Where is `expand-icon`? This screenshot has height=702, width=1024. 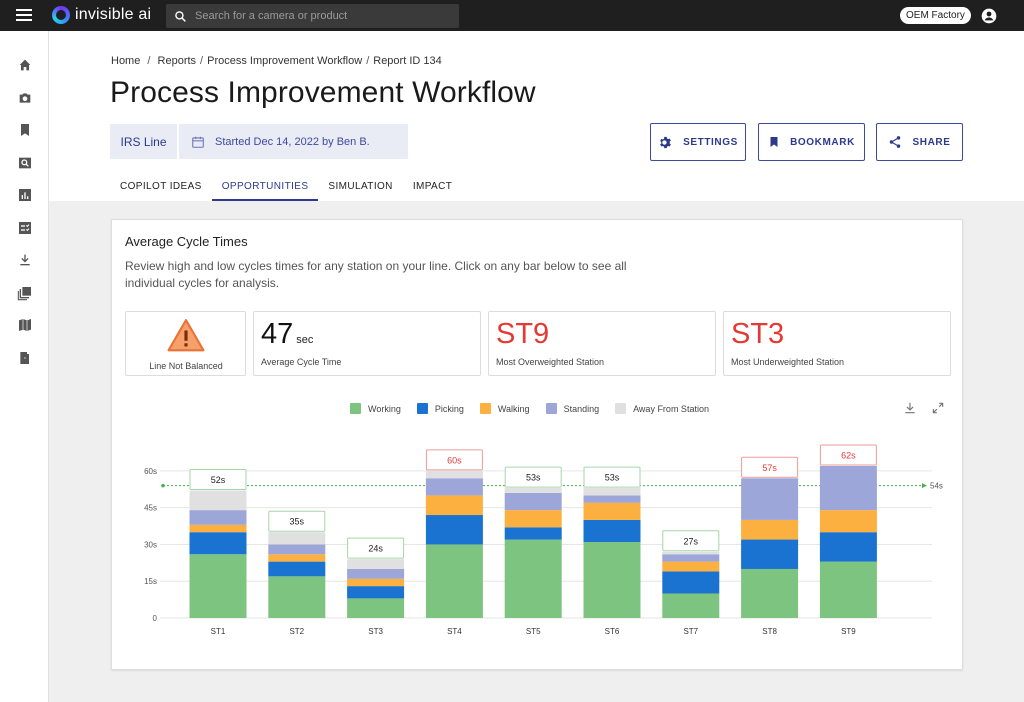
expand-icon is located at coordinates (938, 408).